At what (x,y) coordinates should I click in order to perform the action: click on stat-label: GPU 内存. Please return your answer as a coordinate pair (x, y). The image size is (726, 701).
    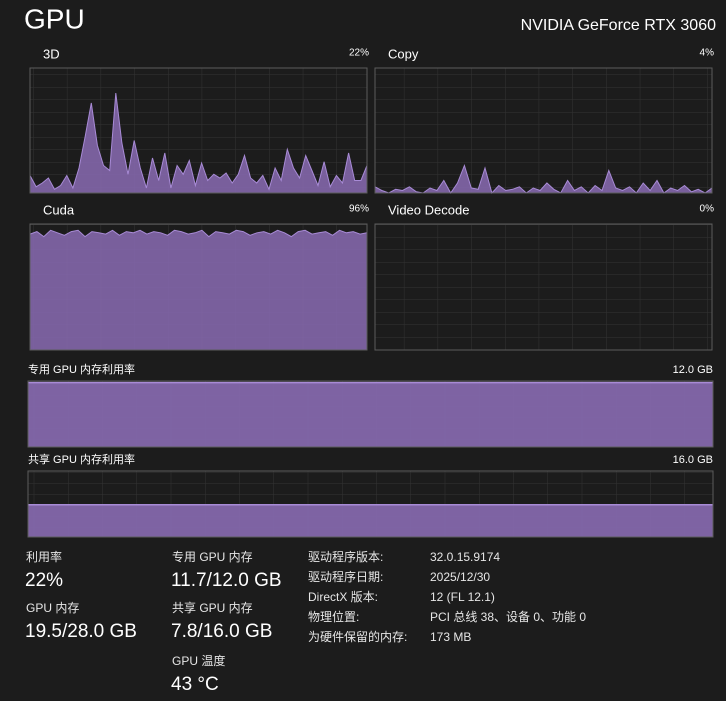
    Looking at the image, I should click on (52, 608).